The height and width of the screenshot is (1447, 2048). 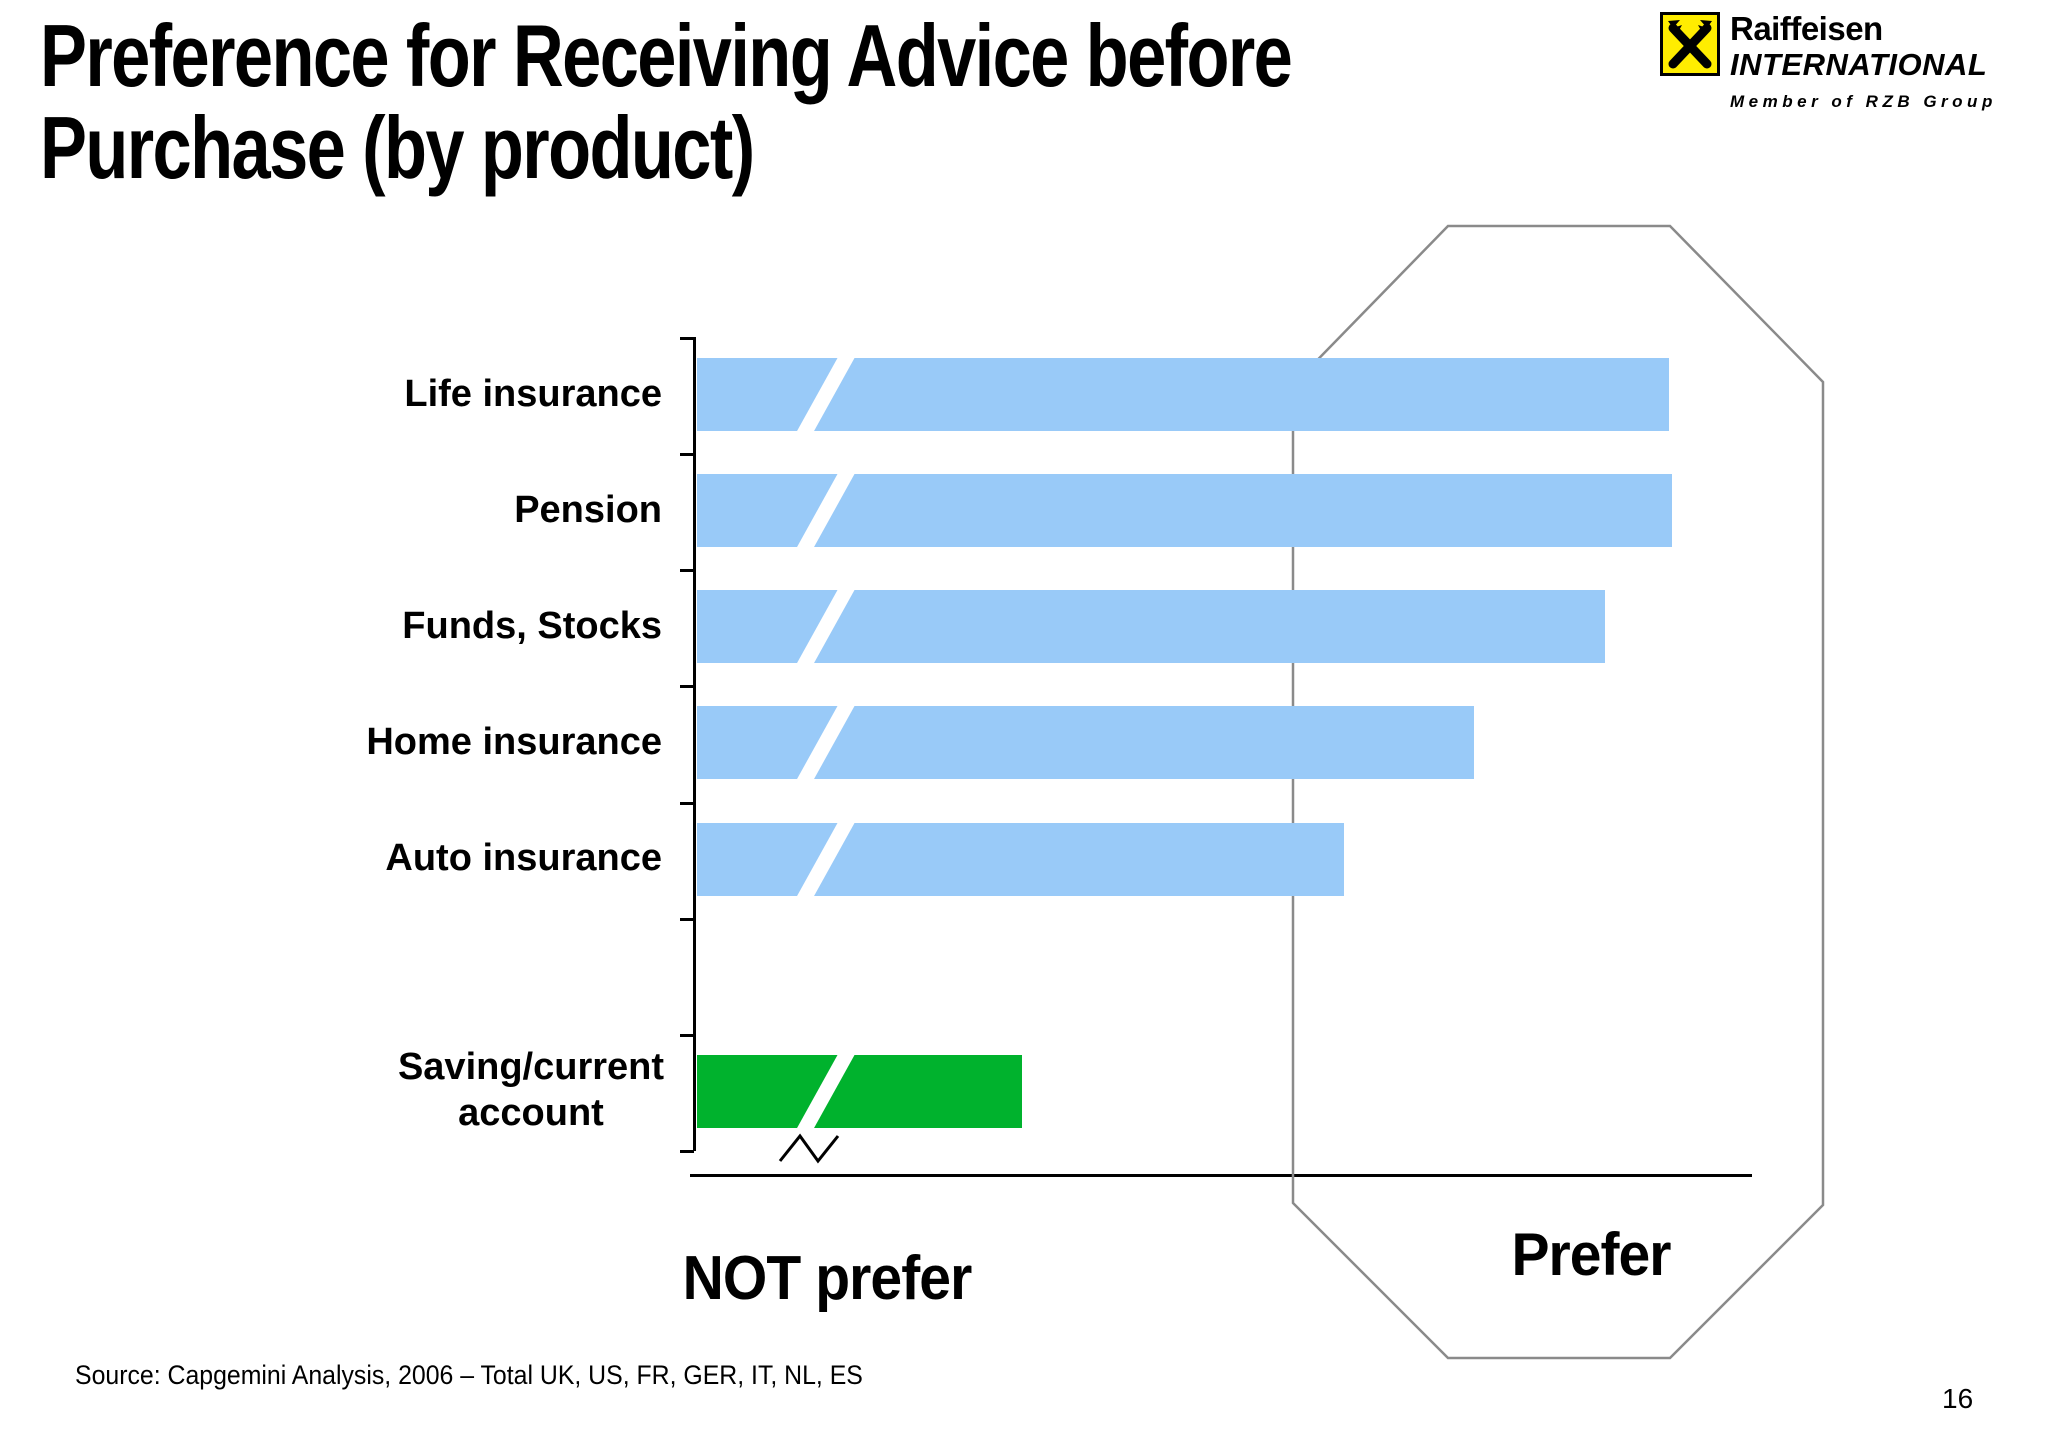 I want to click on bar-pension, so click(x=1184, y=510).